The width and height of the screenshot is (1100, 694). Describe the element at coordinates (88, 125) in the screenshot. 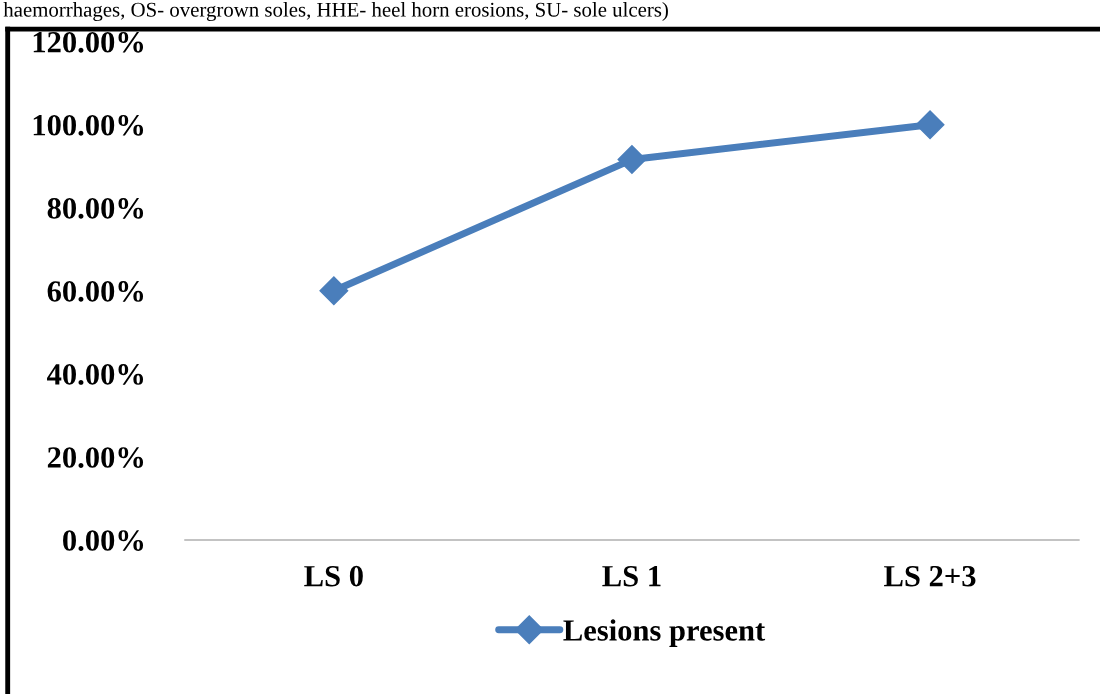

I see `y-tick-label: 100.00%` at that location.